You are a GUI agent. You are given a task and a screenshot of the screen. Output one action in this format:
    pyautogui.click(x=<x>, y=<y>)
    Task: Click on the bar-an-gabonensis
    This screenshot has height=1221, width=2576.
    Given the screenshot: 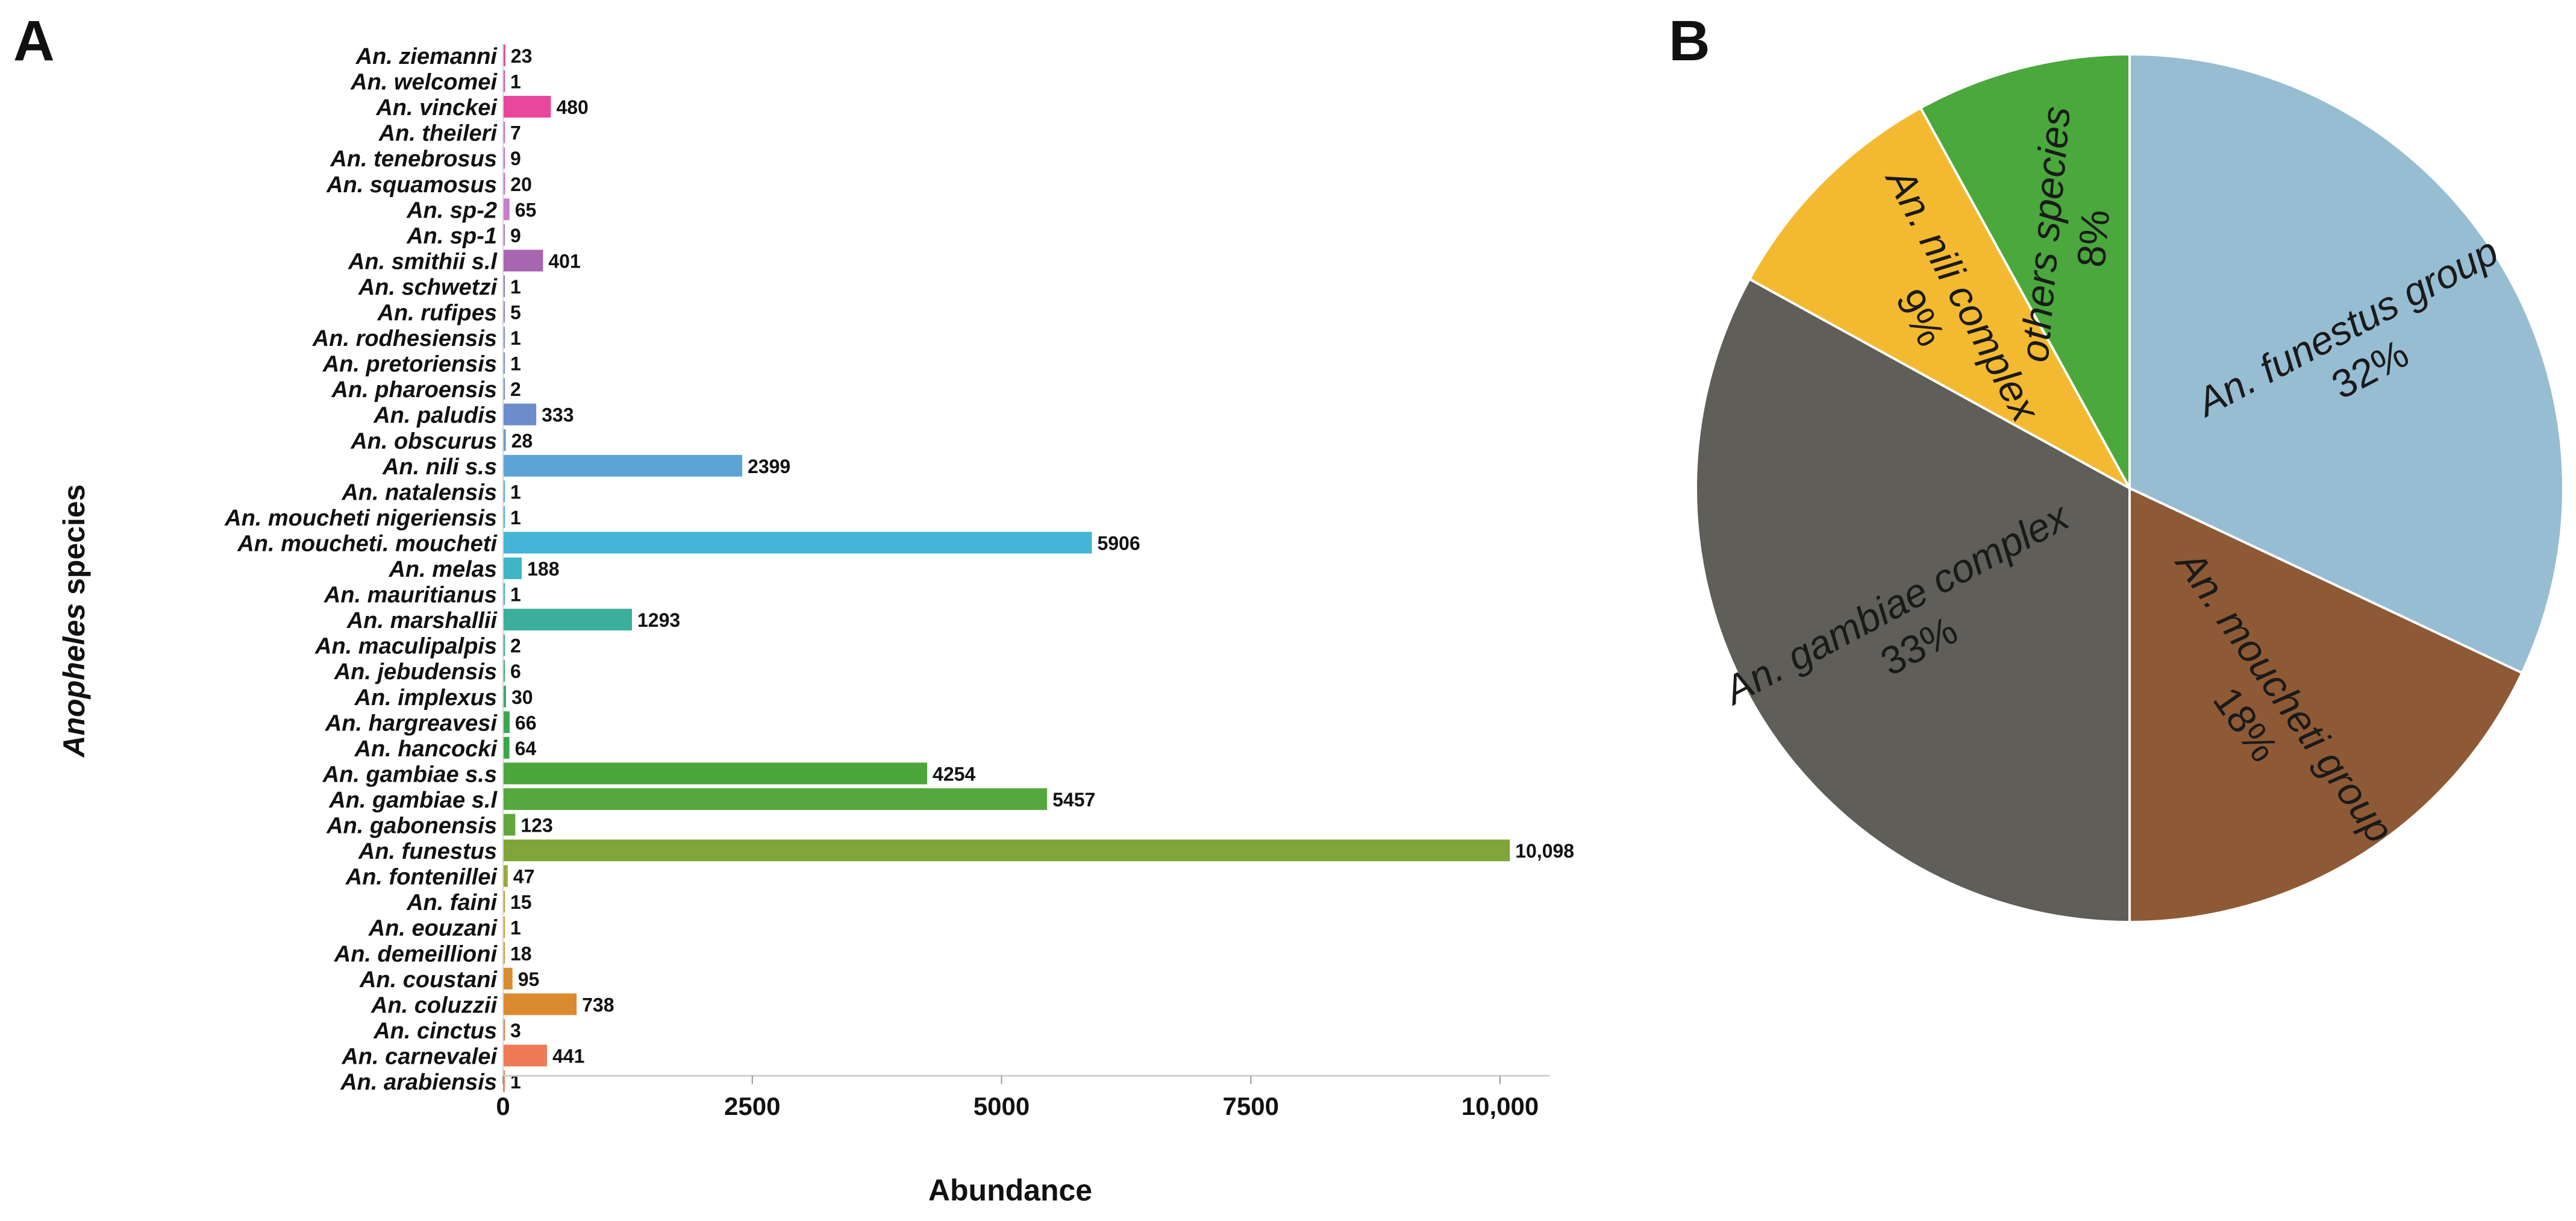 What is the action you would take?
    pyautogui.click(x=510, y=825)
    